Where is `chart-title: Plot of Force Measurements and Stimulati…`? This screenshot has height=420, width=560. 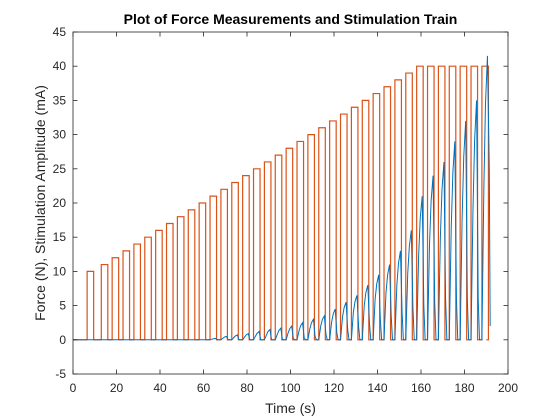 chart-title: Plot of Force Measurements and Stimulati… is located at coordinates (291, 19).